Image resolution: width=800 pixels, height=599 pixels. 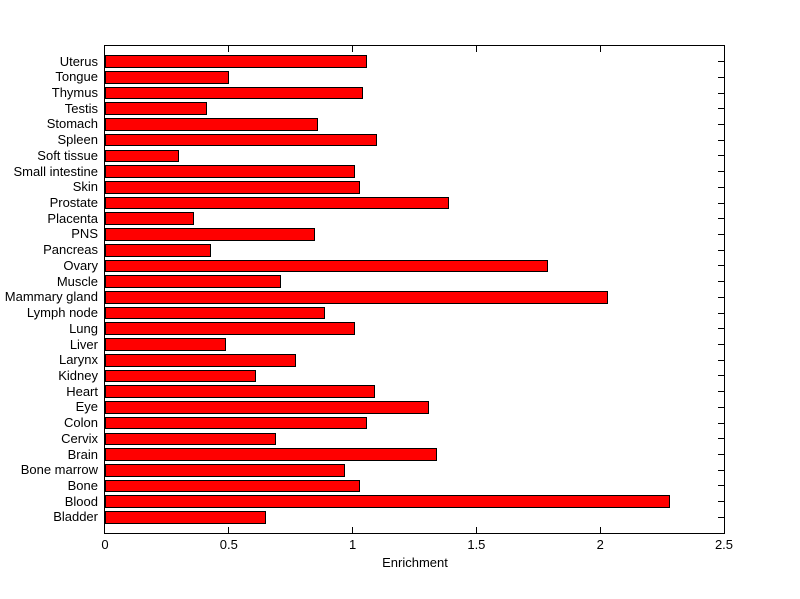 What do you see at coordinates (190, 439) in the screenshot?
I see `bar-cervix` at bounding box center [190, 439].